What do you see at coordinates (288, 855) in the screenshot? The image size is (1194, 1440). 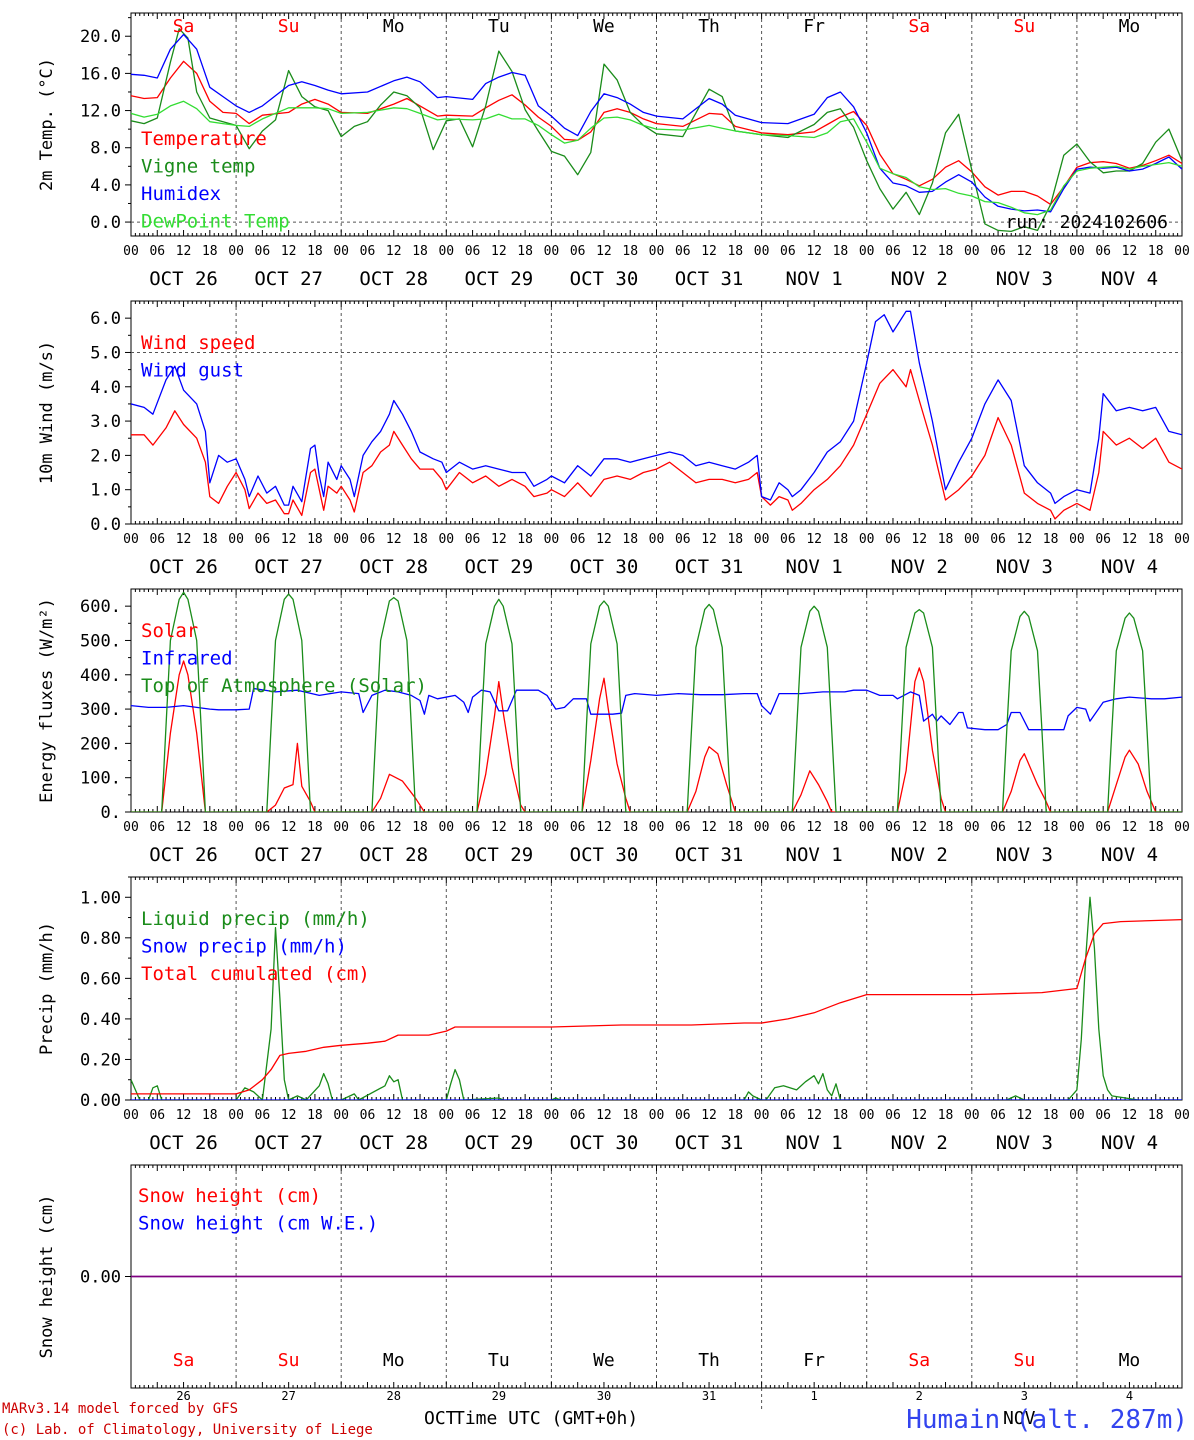 I see `date-label: OCT 27` at bounding box center [288, 855].